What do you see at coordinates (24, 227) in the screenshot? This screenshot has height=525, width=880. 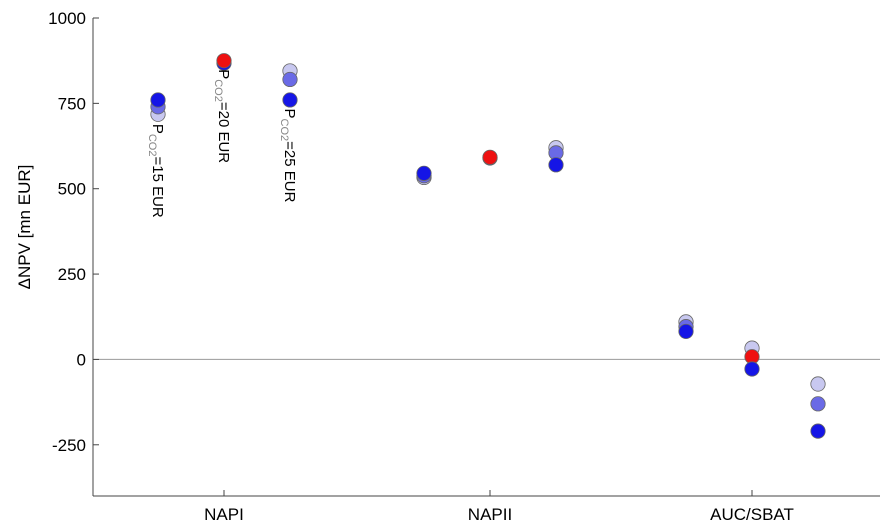 I see `y-axis-label: ΔNPV [mn EUR]` at bounding box center [24, 227].